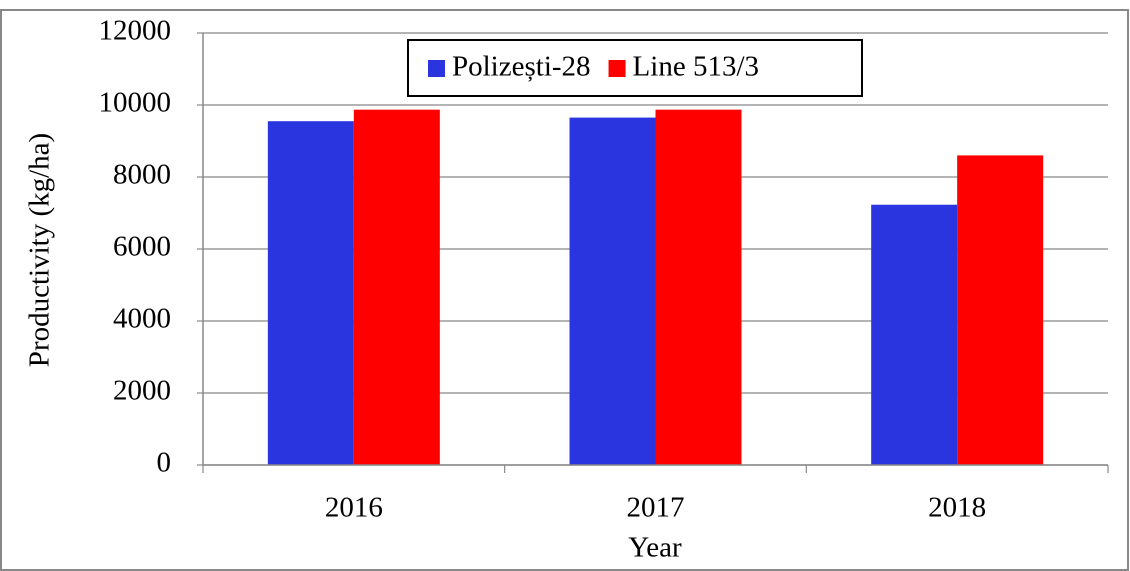 This screenshot has height=571, width=1130. Describe the element at coordinates (164, 463) in the screenshot. I see `y-tick-label: 0` at that location.